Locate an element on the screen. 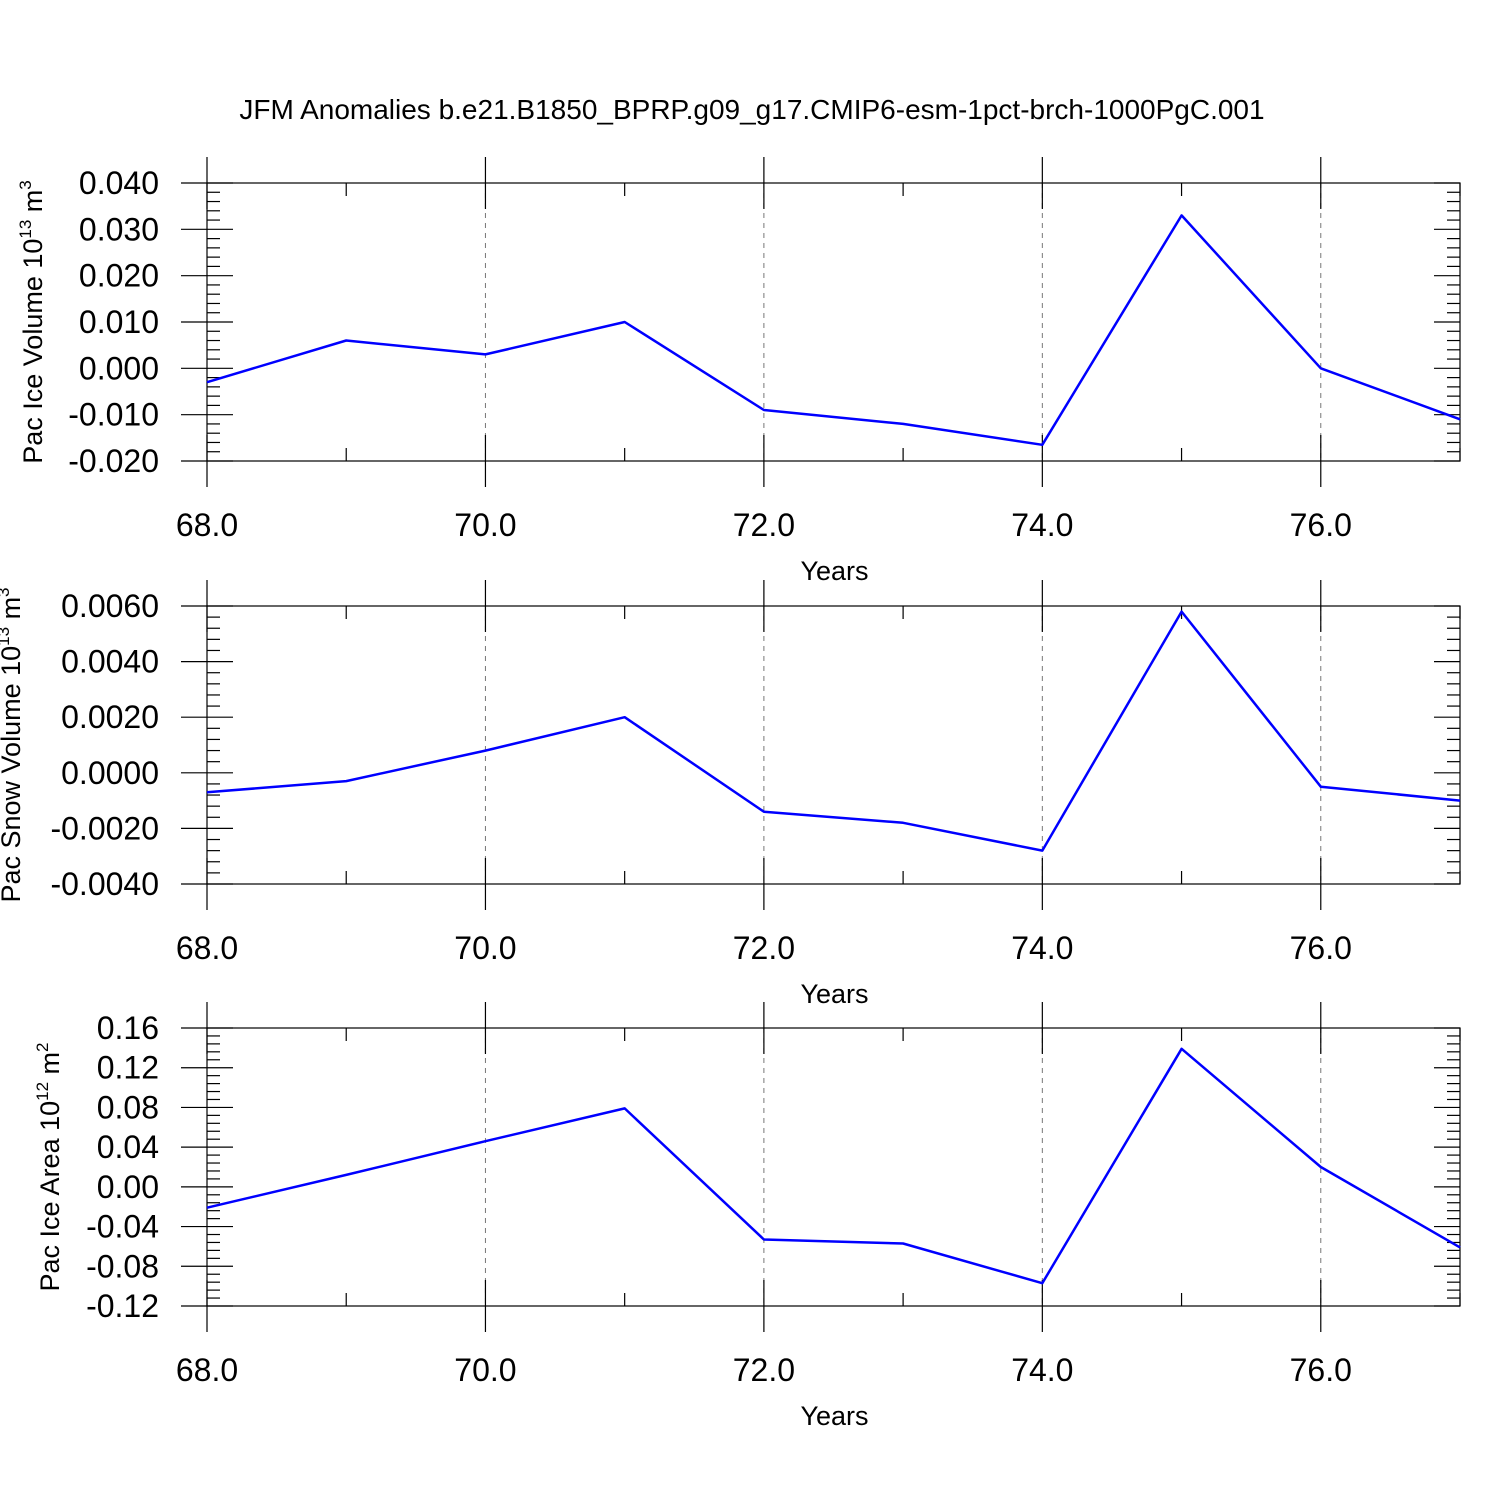 The image size is (1500, 1500). y-tick-label: -0.08 is located at coordinates (122, 1266).